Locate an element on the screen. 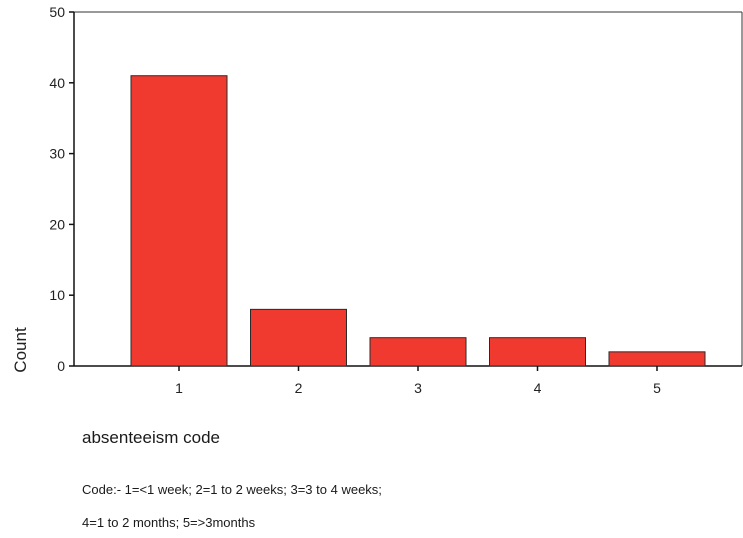 This screenshot has height=538, width=743. x-tick-label: 2 is located at coordinates (299, 388).